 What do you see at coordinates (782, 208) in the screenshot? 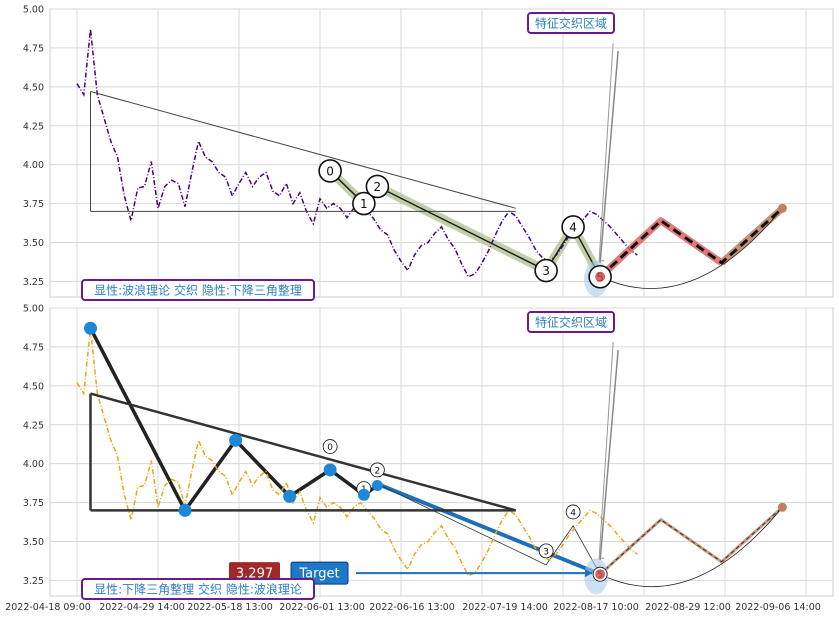
I see `top-projection-end-dot` at bounding box center [782, 208].